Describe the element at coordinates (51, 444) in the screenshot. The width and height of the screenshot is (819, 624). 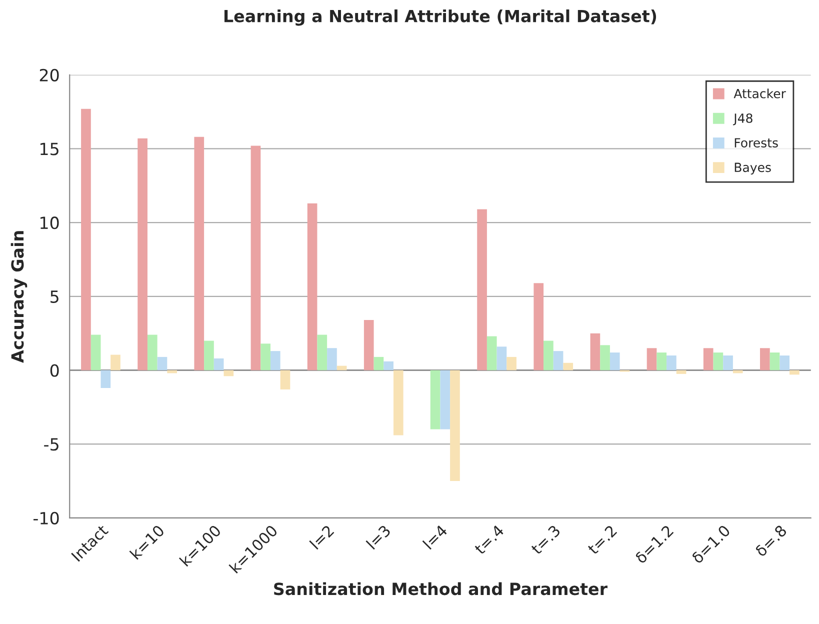
I see `y-tick-label: -5` at that location.